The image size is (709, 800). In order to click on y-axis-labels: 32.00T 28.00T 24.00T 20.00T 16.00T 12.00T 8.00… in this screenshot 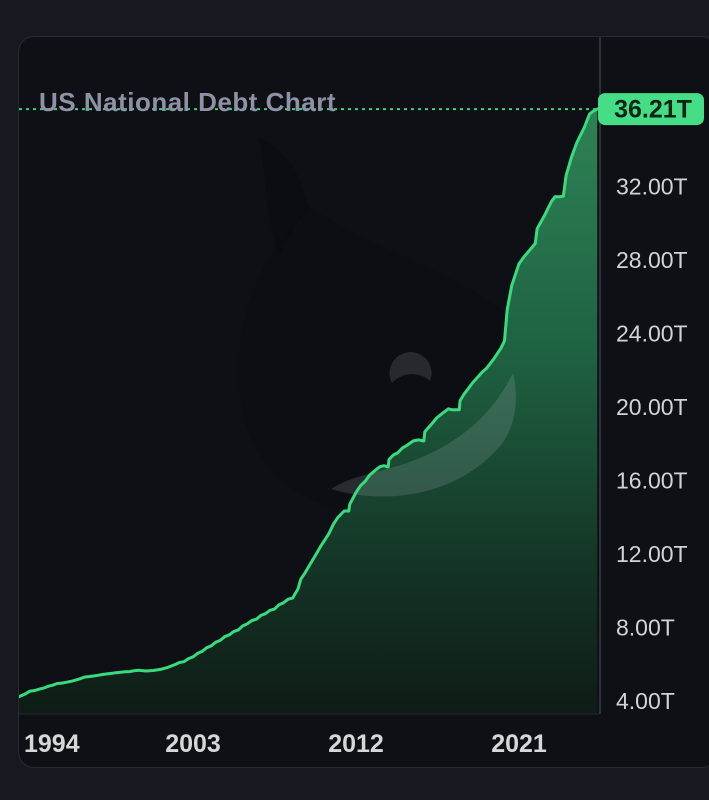, I will do `click(652, 444)`.